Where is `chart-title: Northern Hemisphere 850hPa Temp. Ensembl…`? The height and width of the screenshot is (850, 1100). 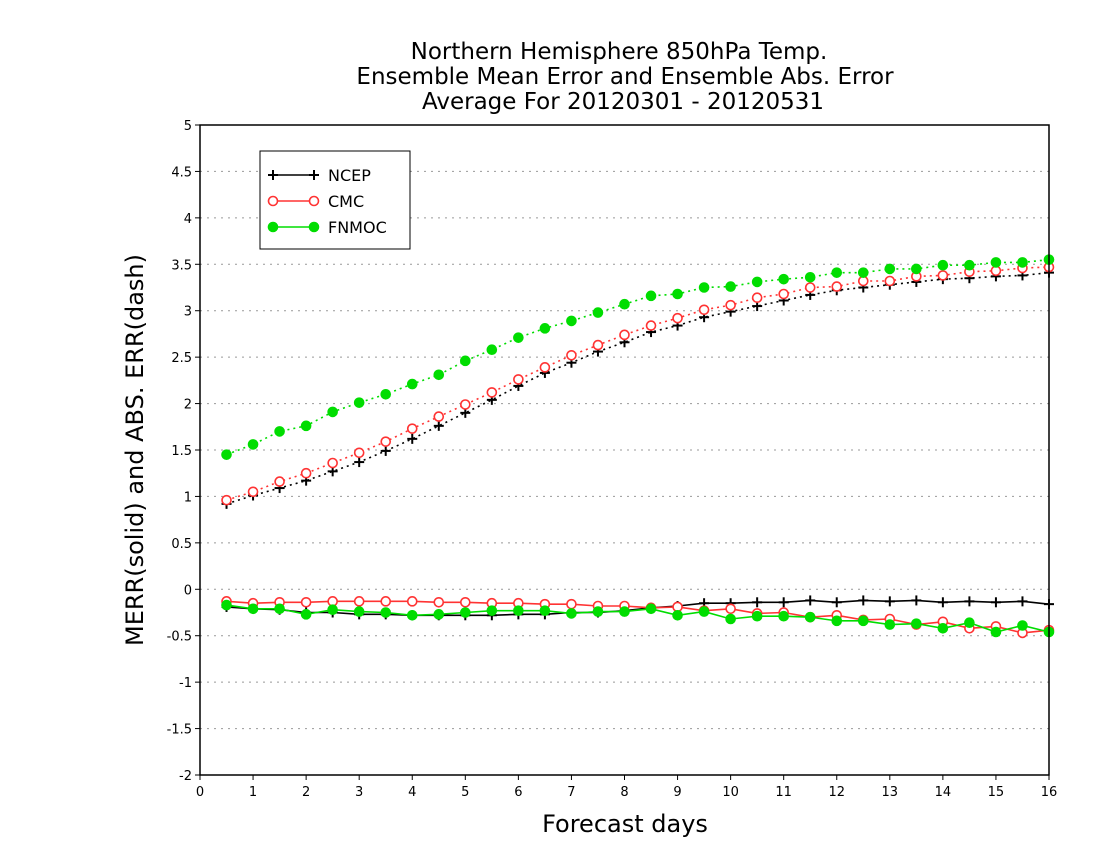 chart-title: Northern Hemisphere 850hPa Temp. Ensembl… is located at coordinates (625, 77).